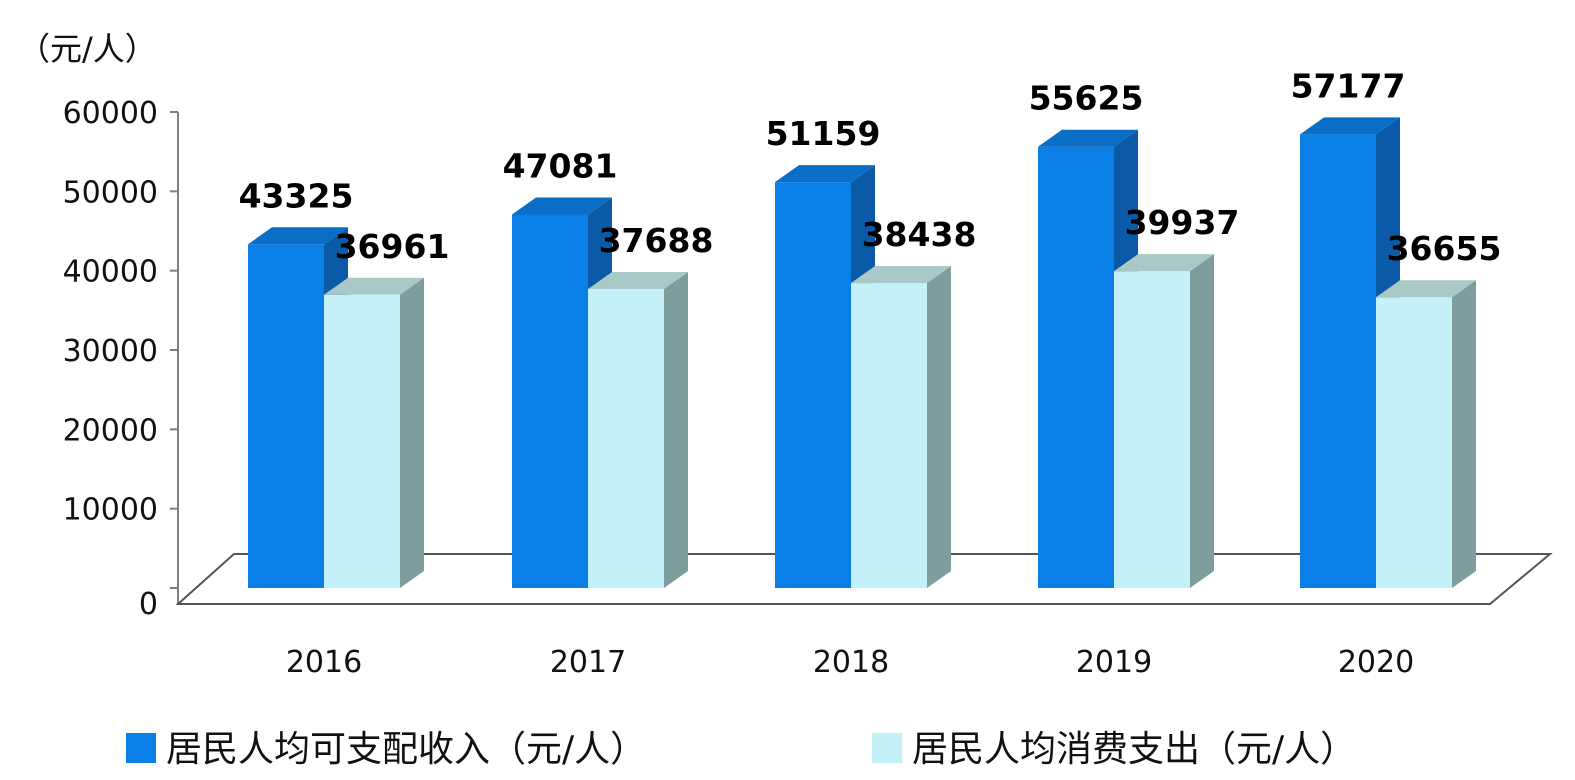 This screenshot has width=1575, height=780. I want to click on y-axis: 0 10000 20000 30000 40000 50000 60000, so click(121, 359).